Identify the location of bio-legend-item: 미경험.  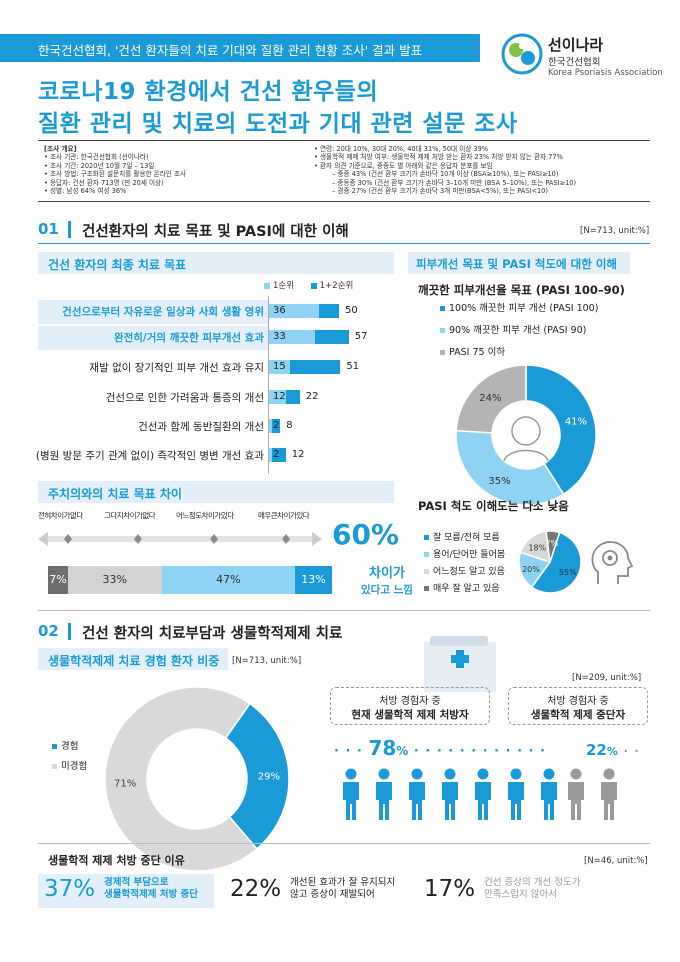
(69, 765).